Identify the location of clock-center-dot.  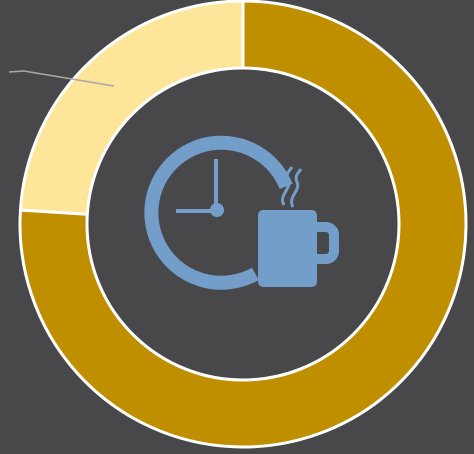
(217, 210).